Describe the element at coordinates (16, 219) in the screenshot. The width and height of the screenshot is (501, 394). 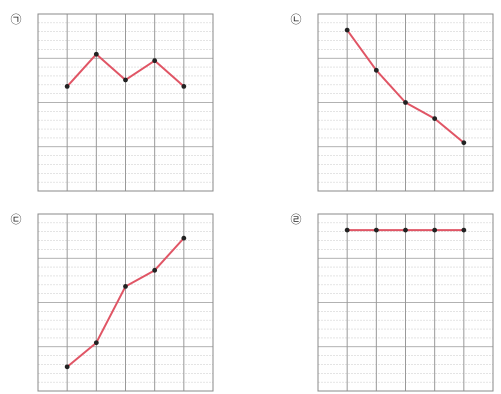
I see `panel-label: ㉢` at that location.